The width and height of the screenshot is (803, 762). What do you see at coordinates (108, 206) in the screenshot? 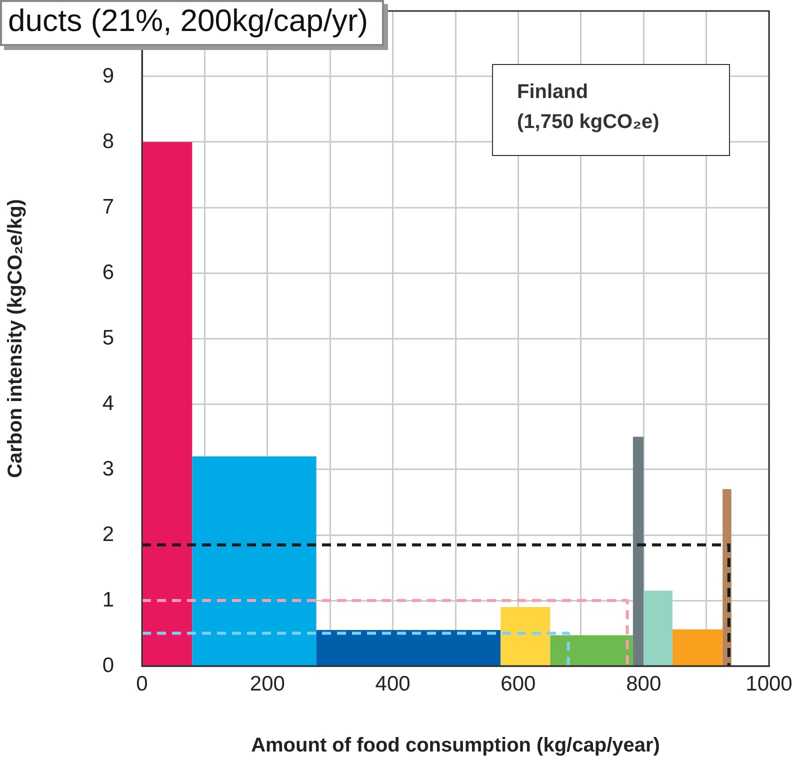
I see `y-tick-label: 7` at bounding box center [108, 206].